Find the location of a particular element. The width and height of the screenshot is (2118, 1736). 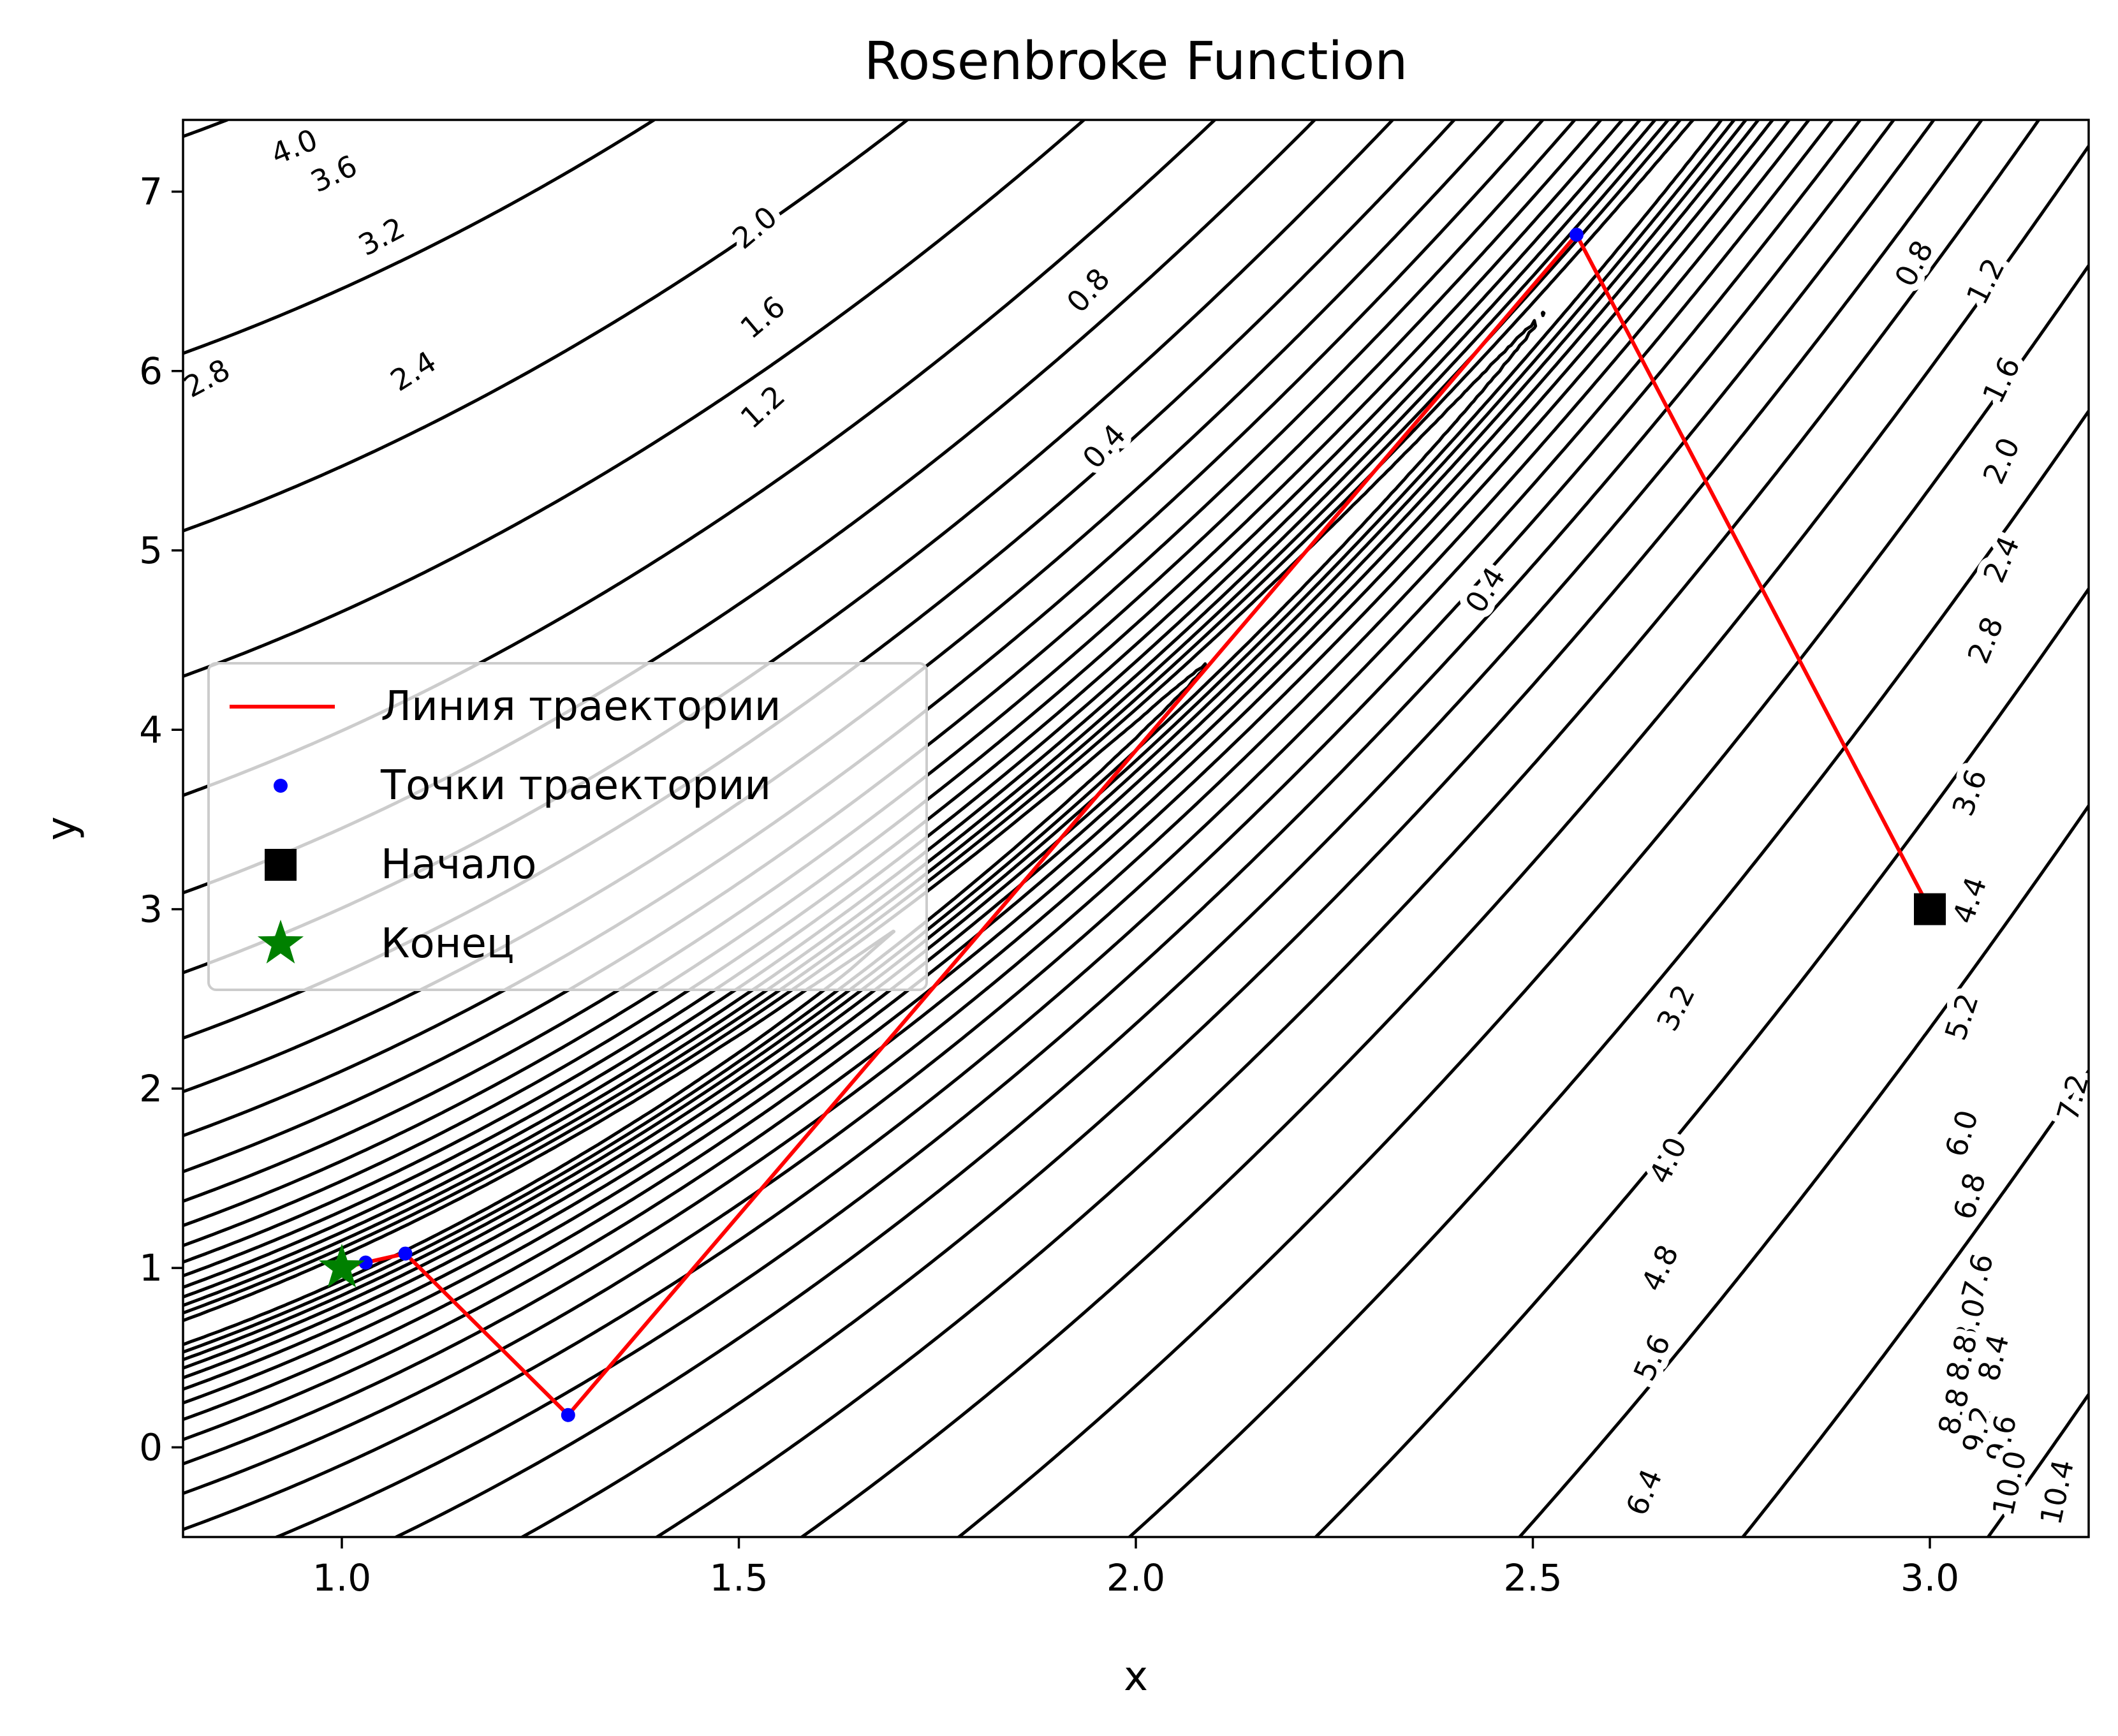

y-tick-label: 0 is located at coordinates (151, 1447).